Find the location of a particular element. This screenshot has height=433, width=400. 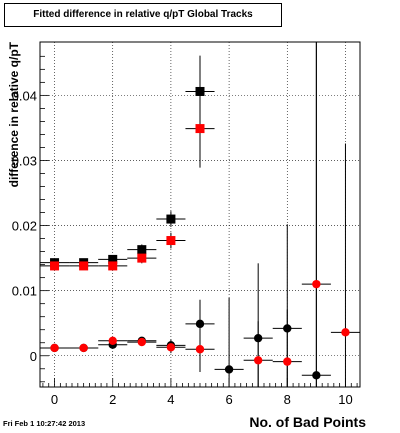

x-tick-label: 4 is located at coordinates (170, 399).